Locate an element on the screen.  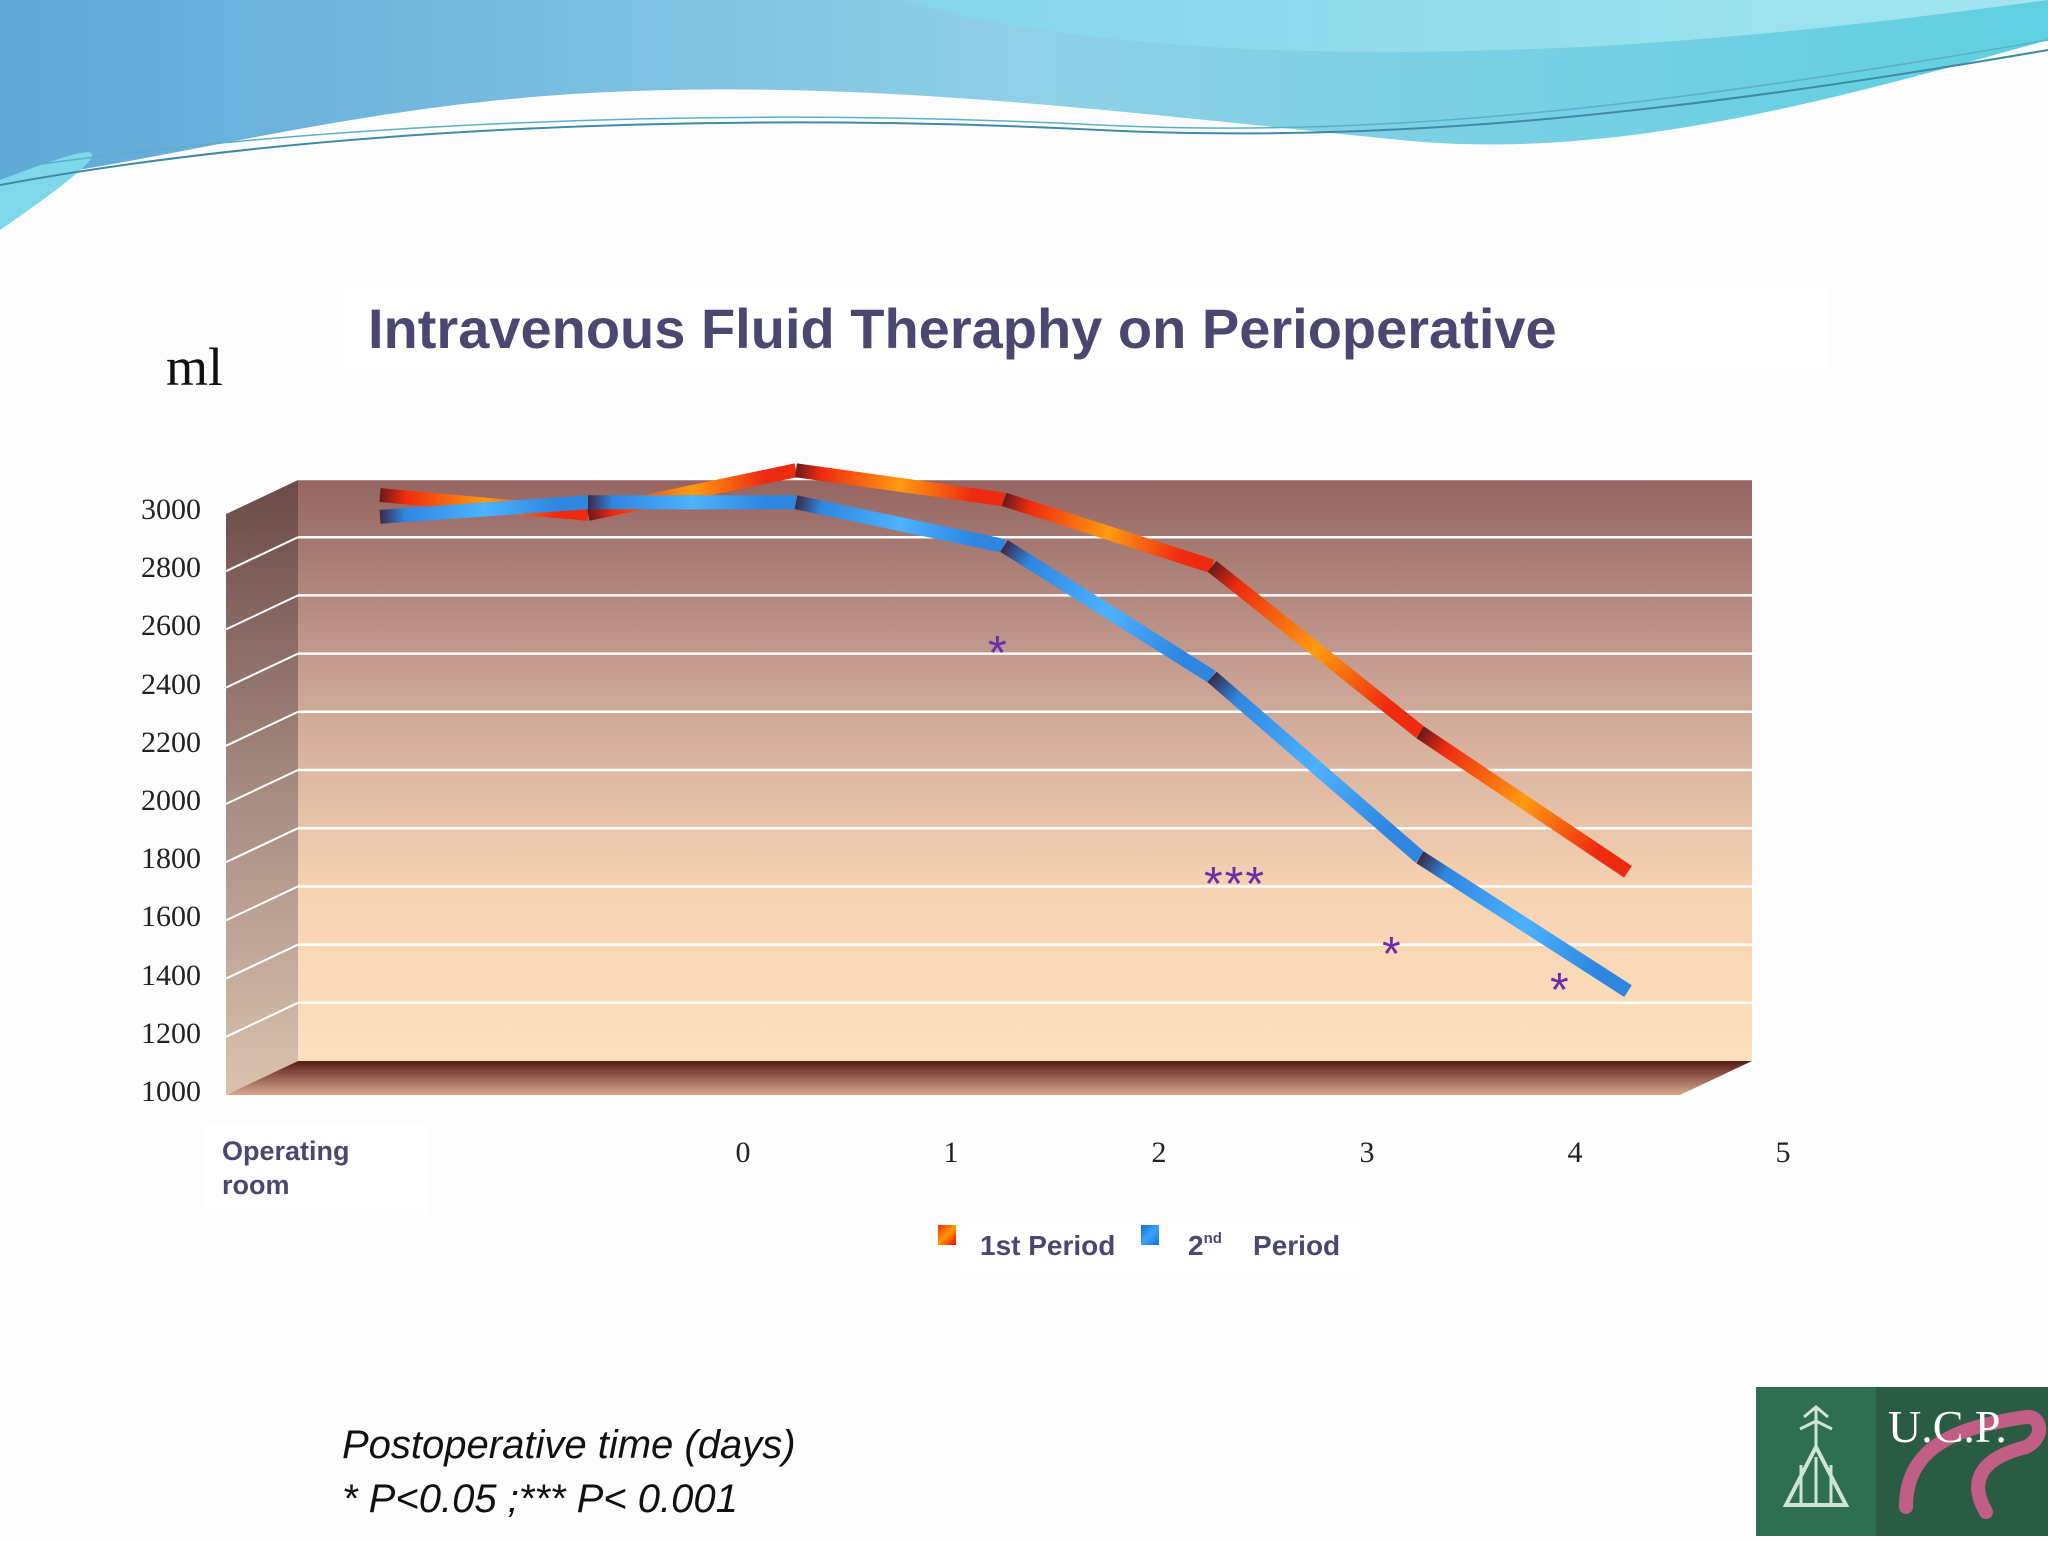
ucp-logo: U.C.P. is located at coordinates (1902, 1461).